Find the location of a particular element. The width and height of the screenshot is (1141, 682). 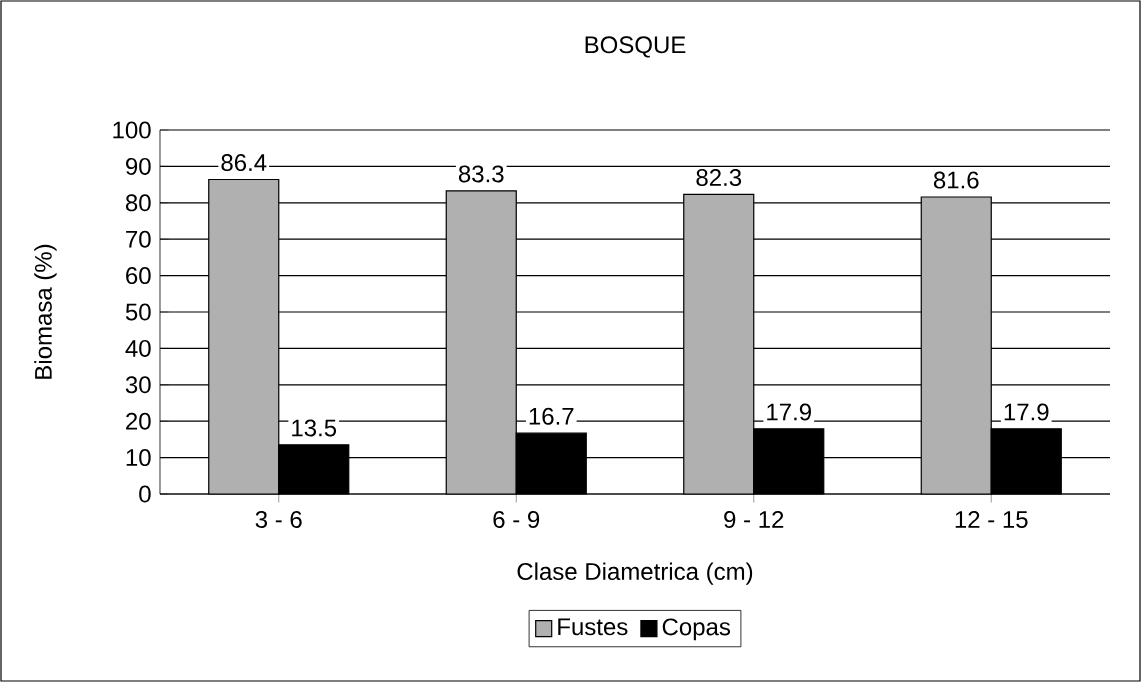

data-label: 16.7 is located at coordinates (551, 416).